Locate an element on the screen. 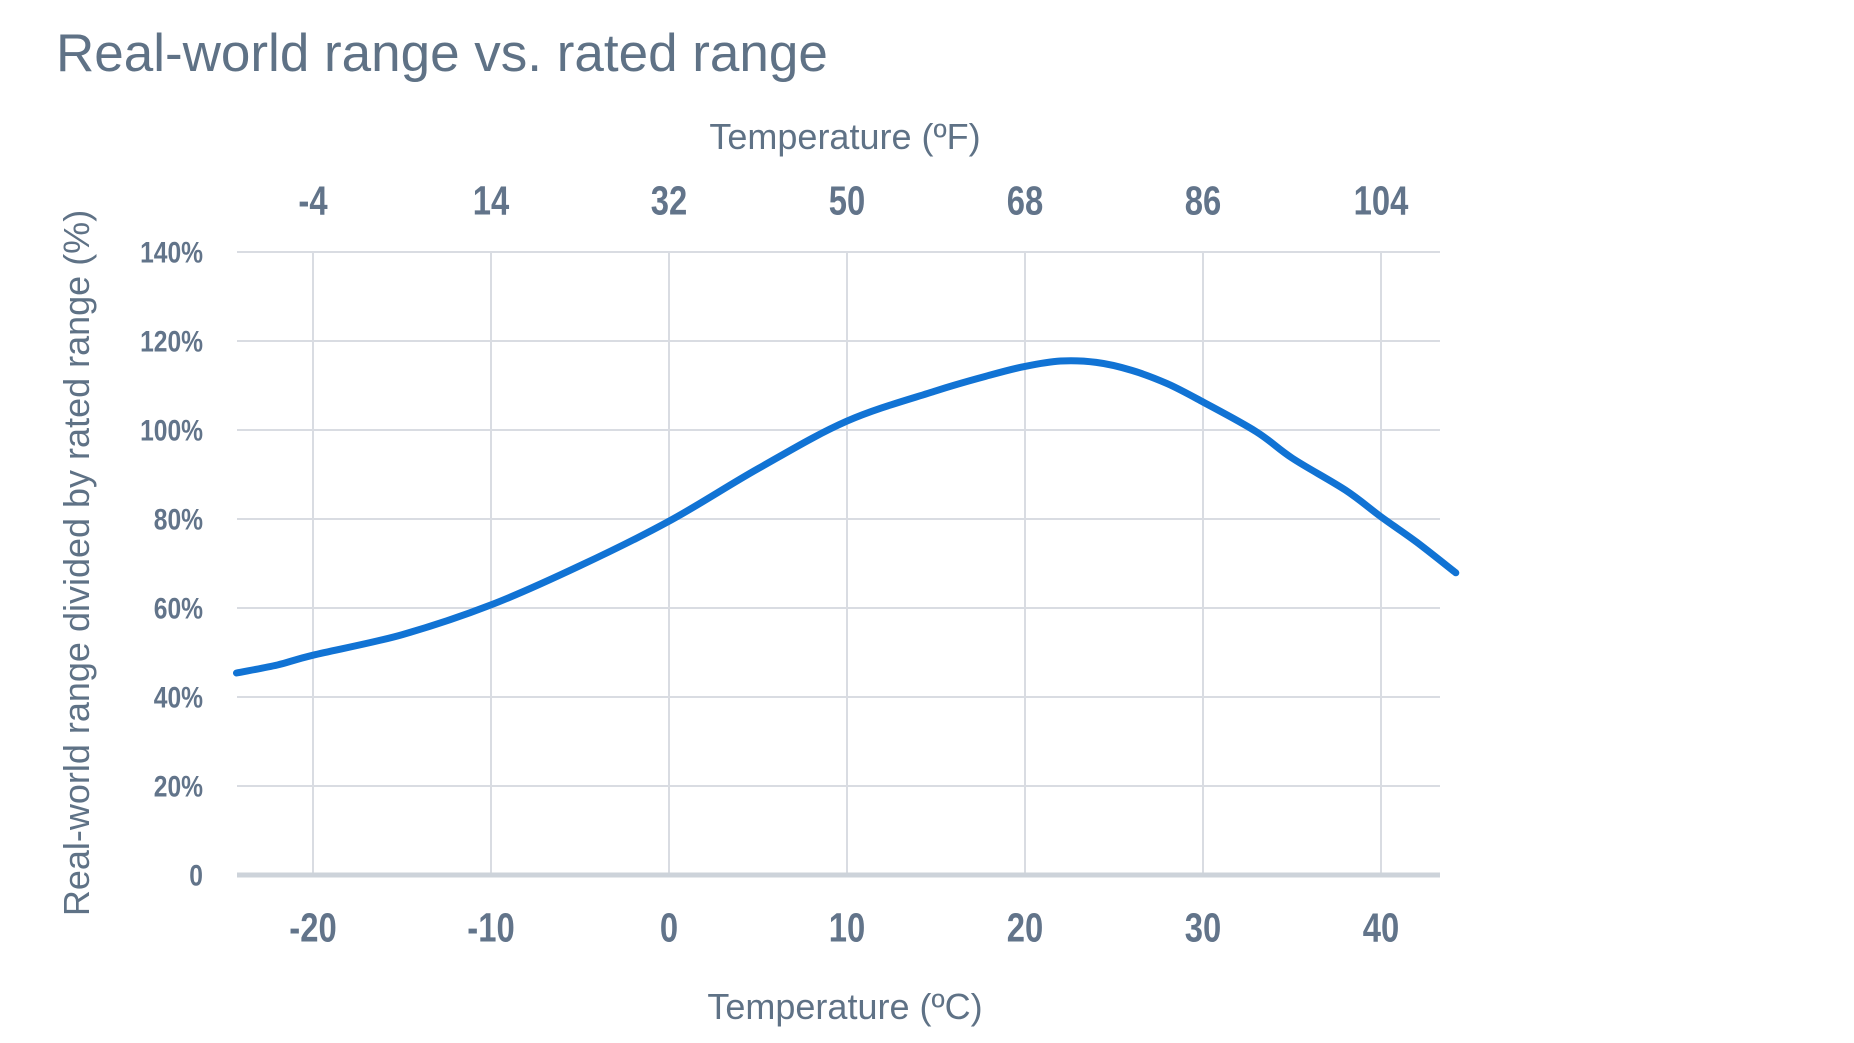  y-tick-label: 0 is located at coordinates (196, 875).